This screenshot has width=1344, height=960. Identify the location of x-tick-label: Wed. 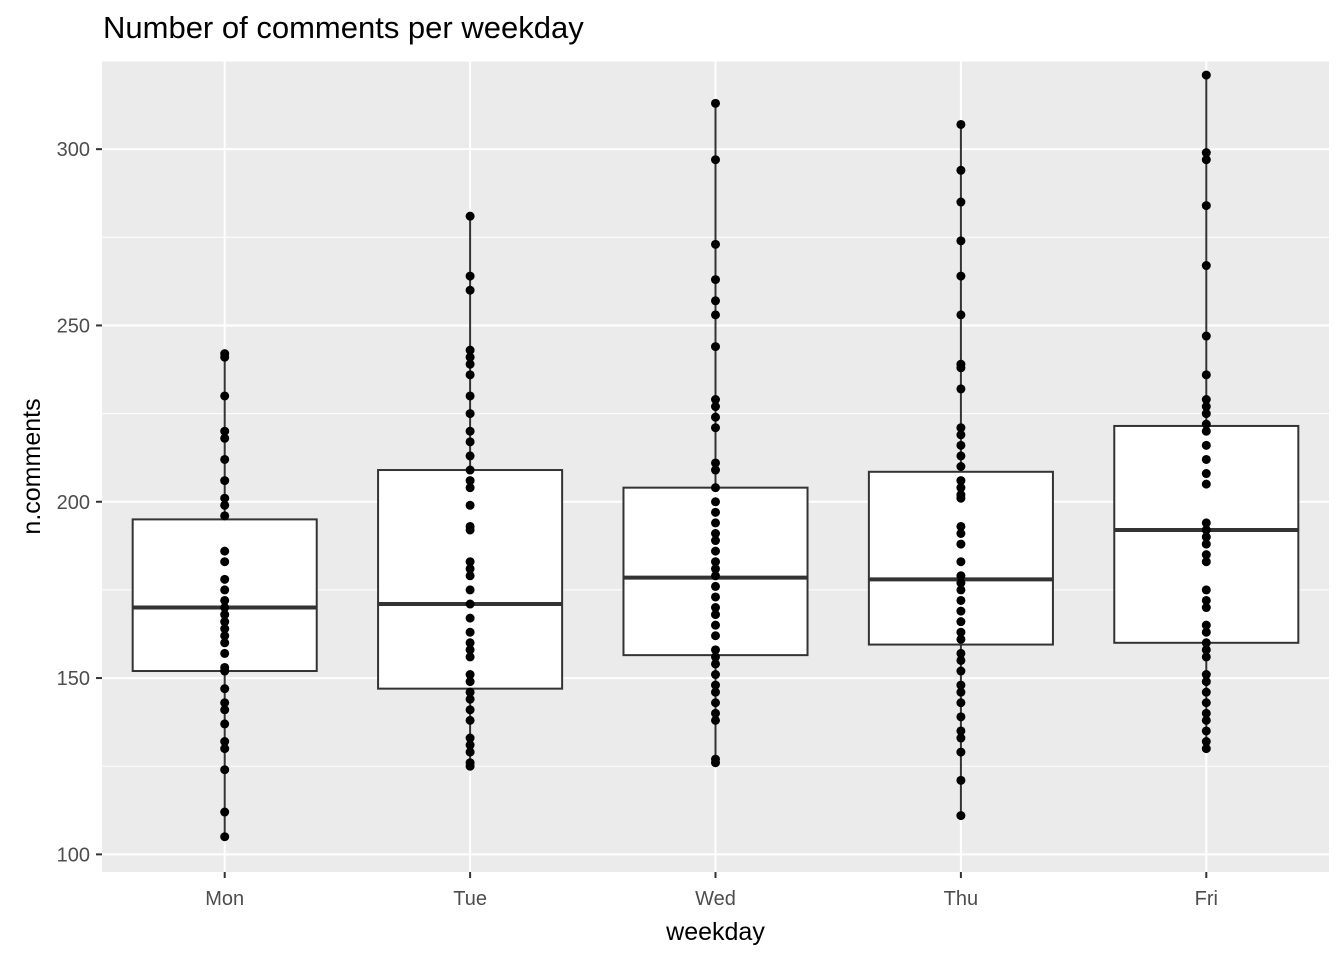
(715, 899).